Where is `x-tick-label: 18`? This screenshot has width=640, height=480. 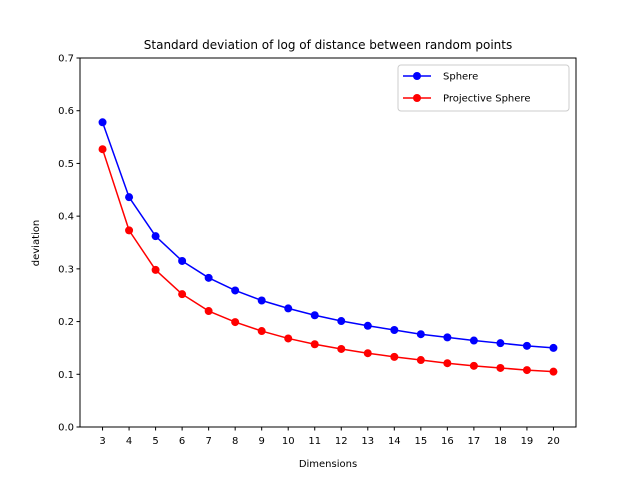
x-tick-label: 18 is located at coordinates (500, 441).